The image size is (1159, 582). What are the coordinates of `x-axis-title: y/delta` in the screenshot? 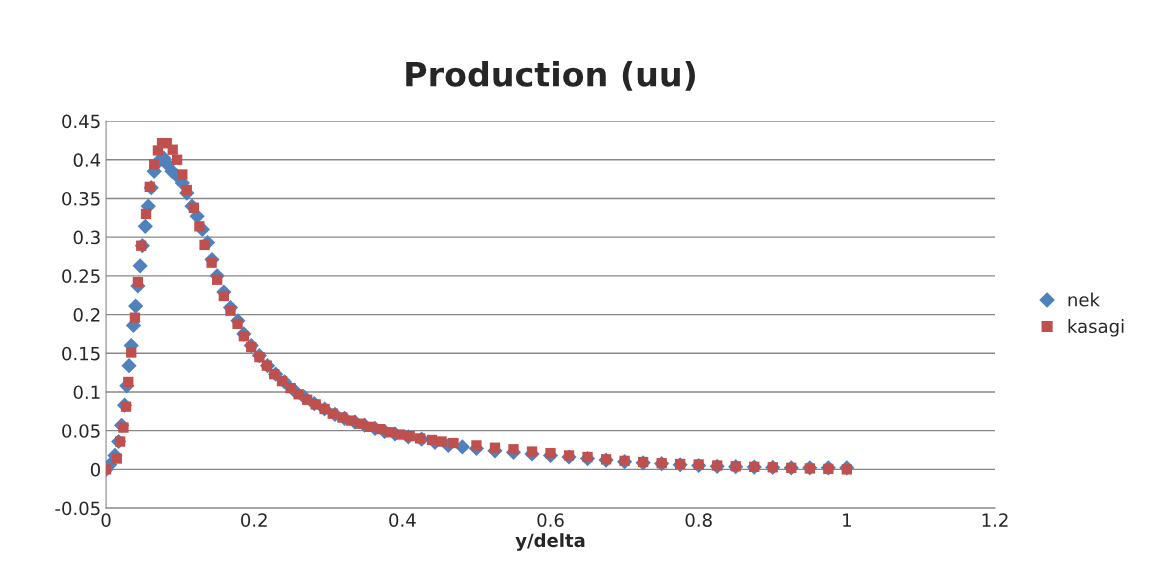 It's located at (550, 542).